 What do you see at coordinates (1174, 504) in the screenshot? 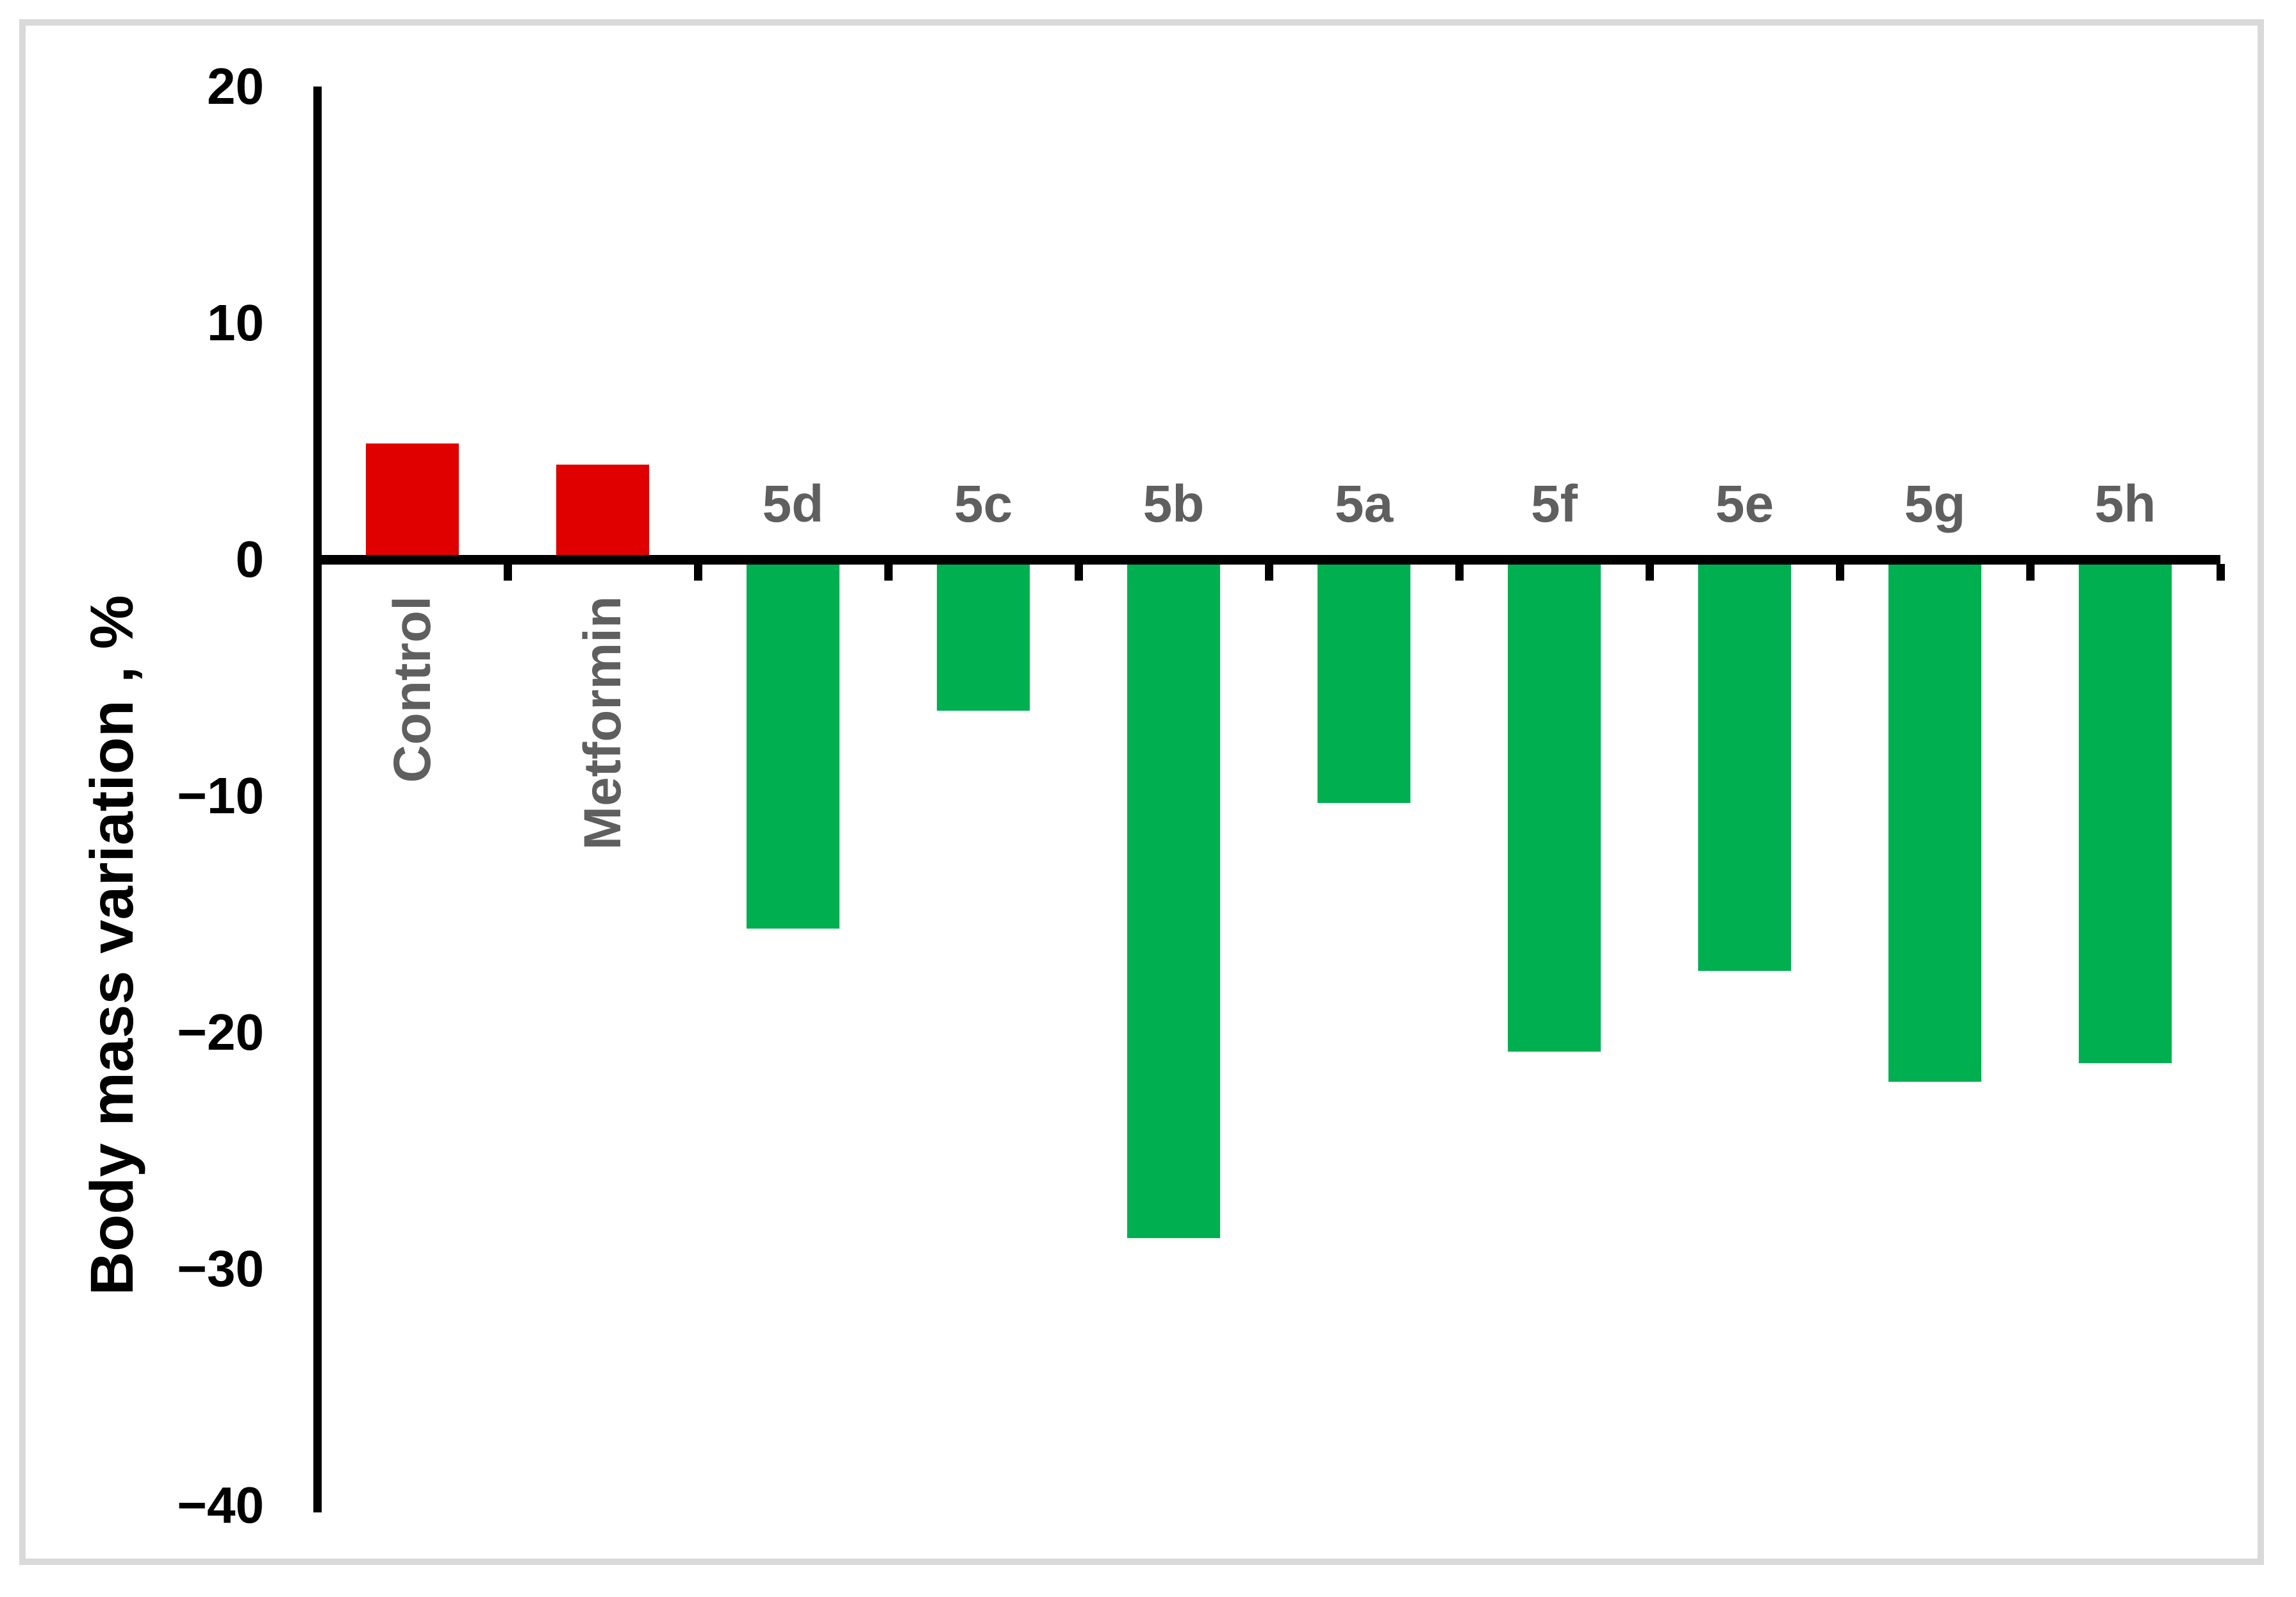
I see `category-label-5b: 5b` at bounding box center [1174, 504].